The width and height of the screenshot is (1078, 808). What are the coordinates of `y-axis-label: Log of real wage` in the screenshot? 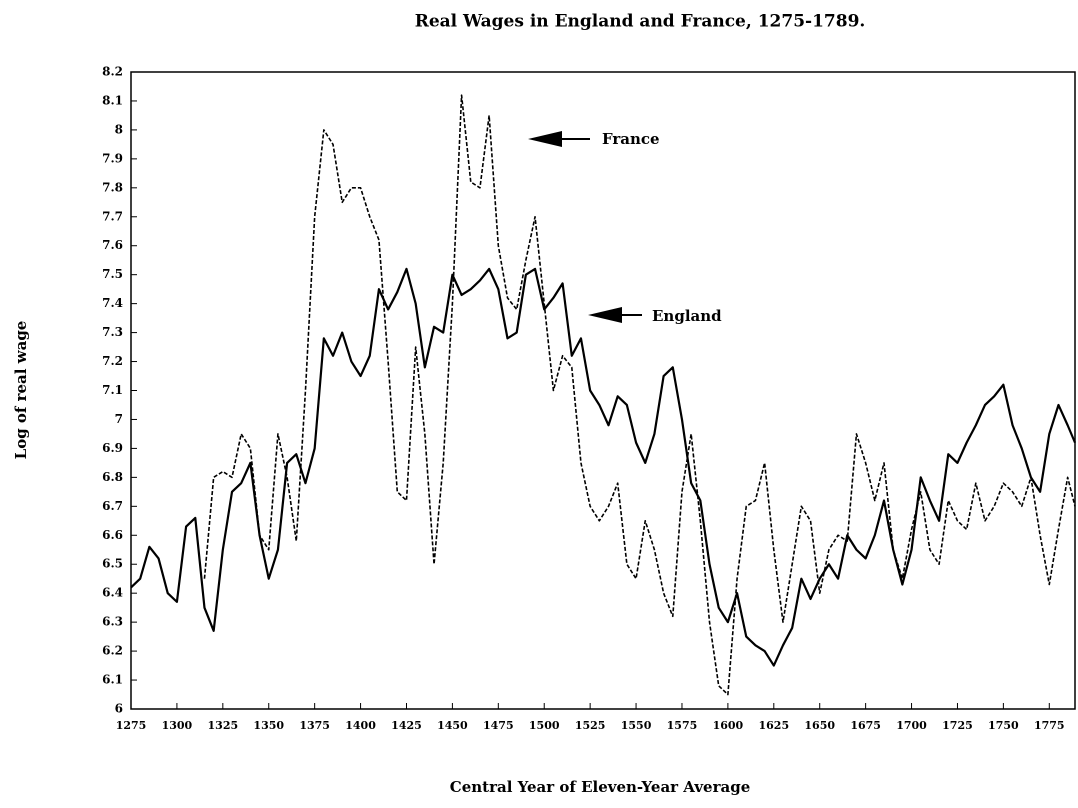 It's located at (21, 390).